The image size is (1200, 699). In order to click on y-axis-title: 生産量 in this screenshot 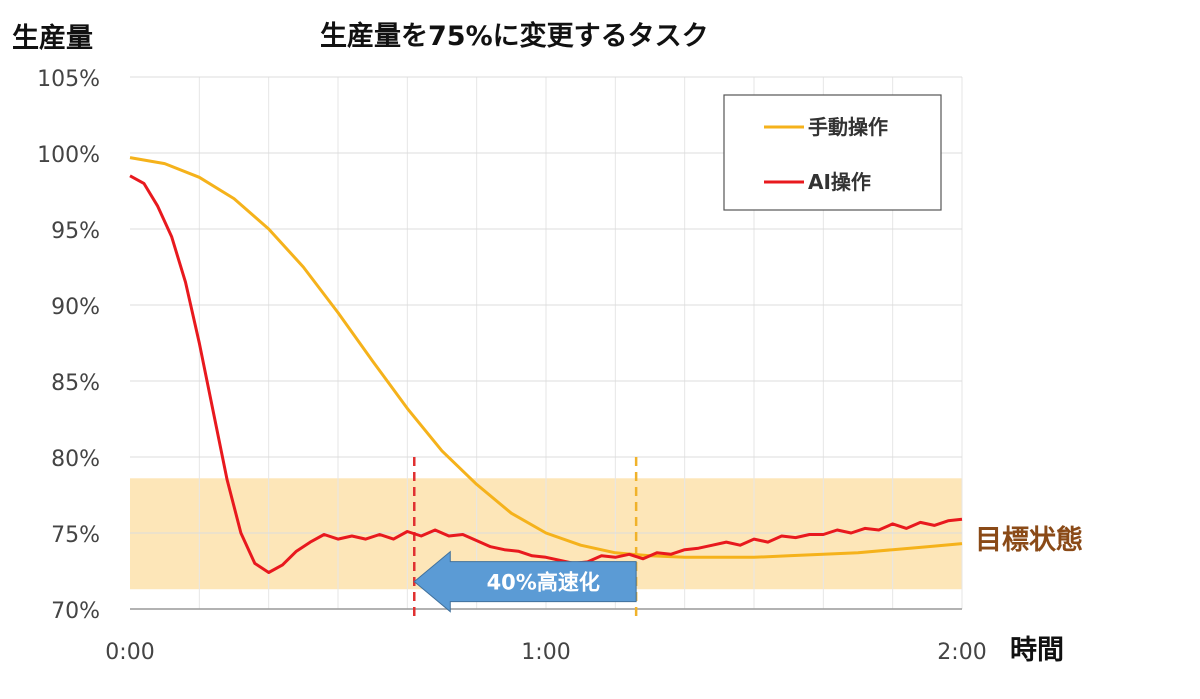, I will do `click(52, 38)`.